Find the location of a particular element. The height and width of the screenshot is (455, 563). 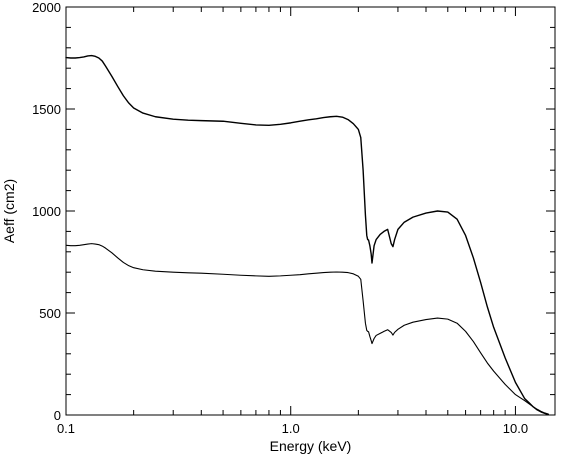

y-axis-title: Aeff (cm2) is located at coordinates (9, 211).